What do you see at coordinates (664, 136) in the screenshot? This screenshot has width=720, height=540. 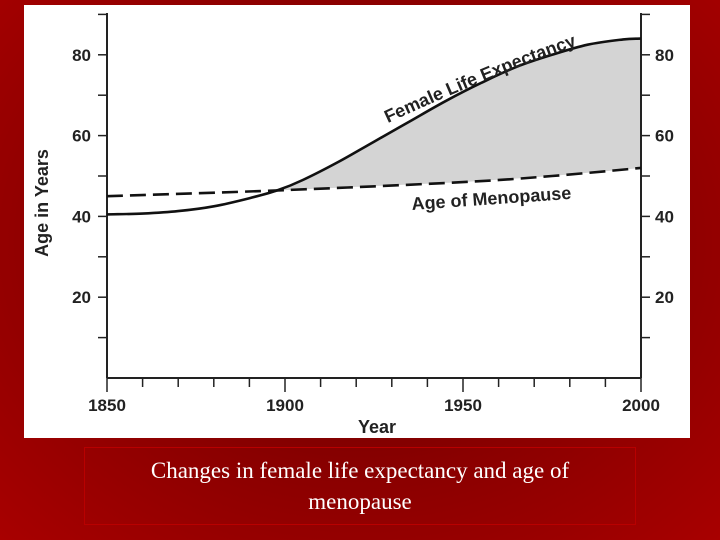 I see `y-tick-label-right: 60` at bounding box center [664, 136].